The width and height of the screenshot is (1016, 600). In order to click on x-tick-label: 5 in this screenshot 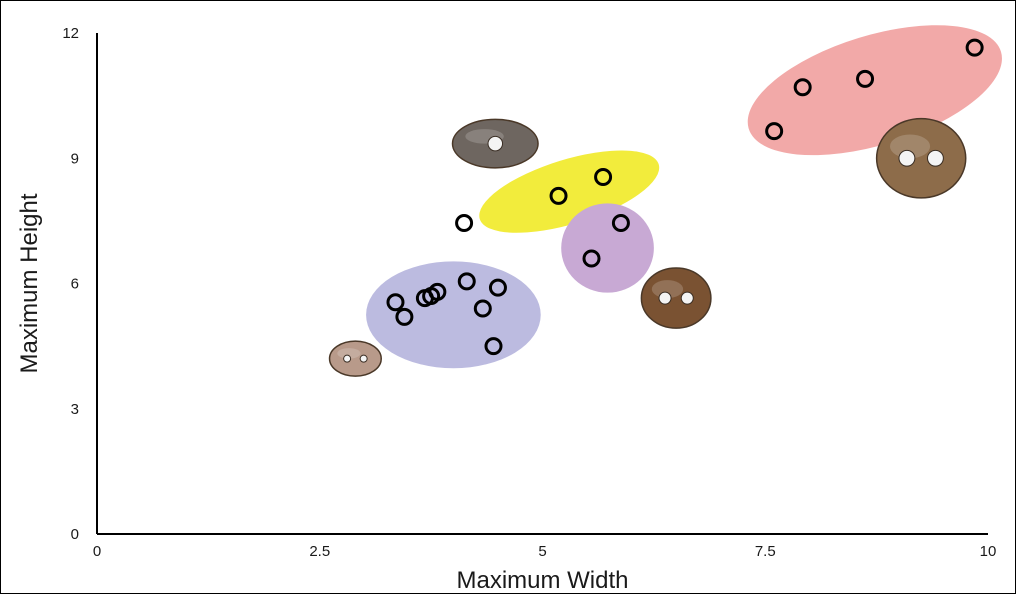, I will do `click(542, 551)`.